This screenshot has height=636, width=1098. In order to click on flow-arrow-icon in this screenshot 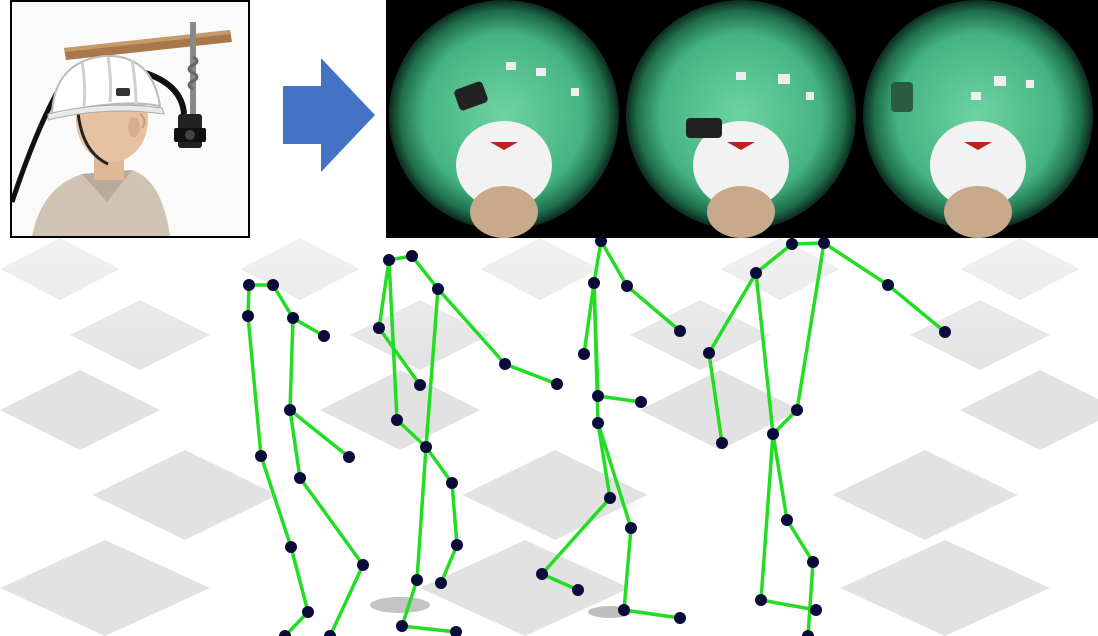, I will do `click(329, 115)`.